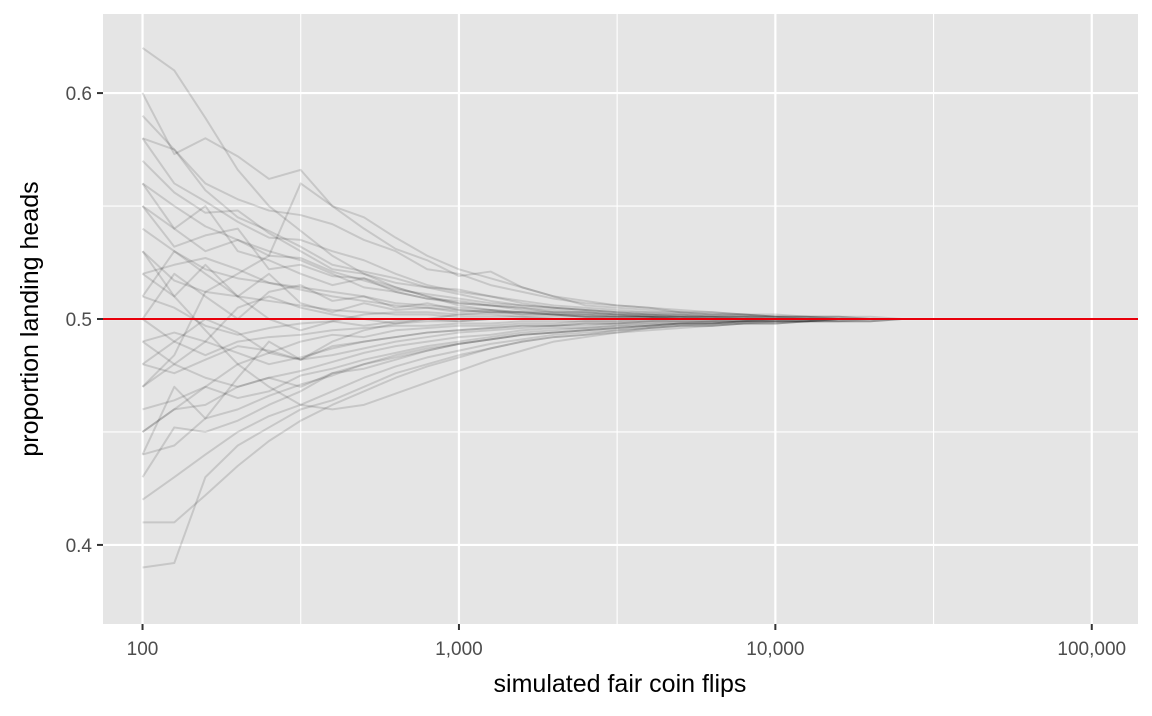  Describe the element at coordinates (626, 642) in the screenshot. I see `x-axis: 100 1,000 10,000 100,000` at that location.